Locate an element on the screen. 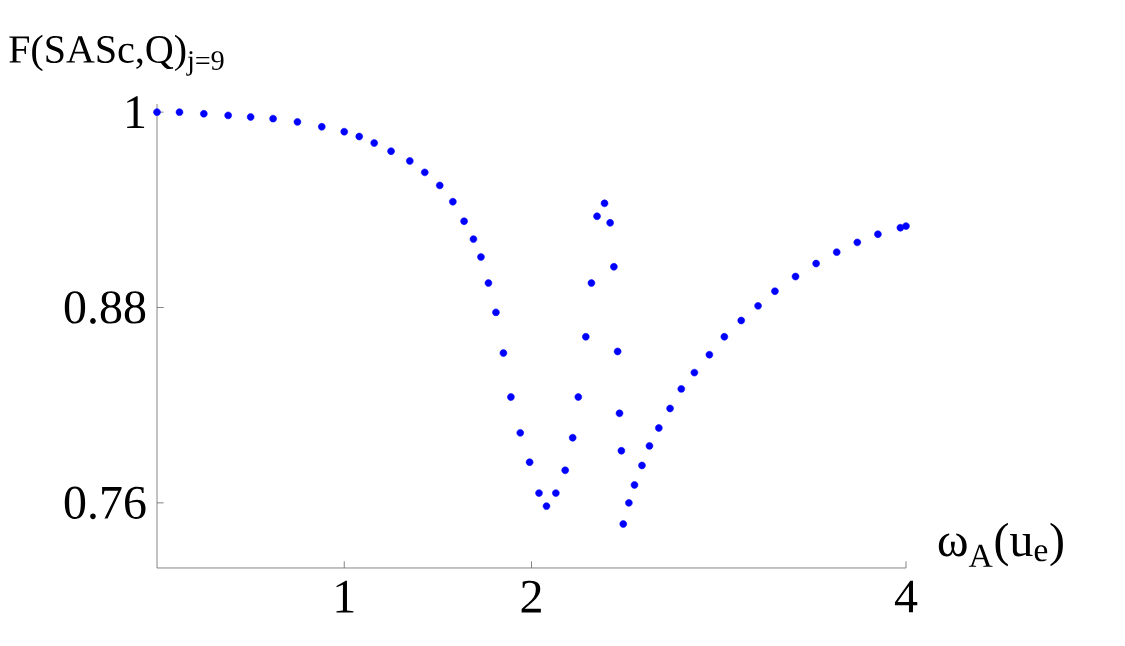 The width and height of the screenshot is (1125, 646). x-tick-label: 1 is located at coordinates (345, 596).